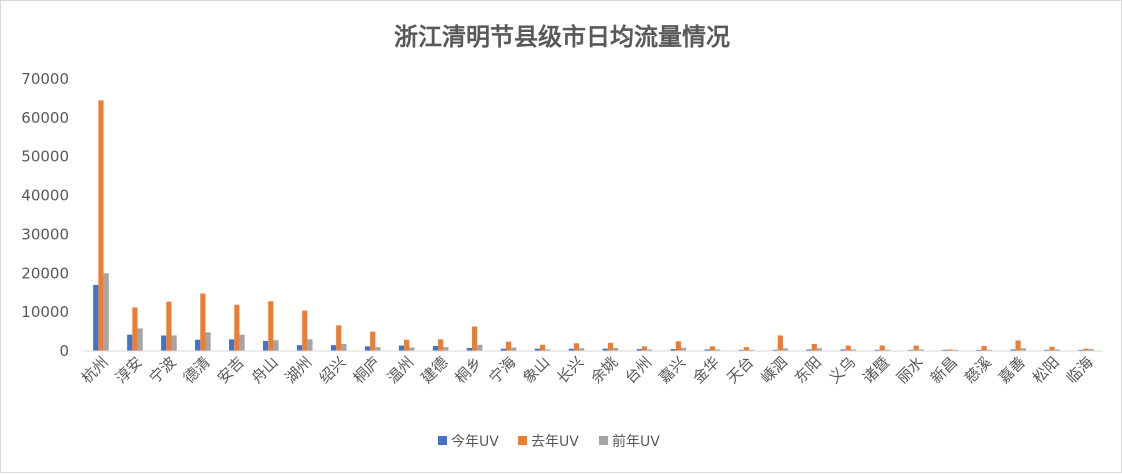 Image resolution: width=1122 pixels, height=474 pixels. Describe the element at coordinates (672, 370) in the screenshot. I see `x-tick-label: 嘉兴` at that location.